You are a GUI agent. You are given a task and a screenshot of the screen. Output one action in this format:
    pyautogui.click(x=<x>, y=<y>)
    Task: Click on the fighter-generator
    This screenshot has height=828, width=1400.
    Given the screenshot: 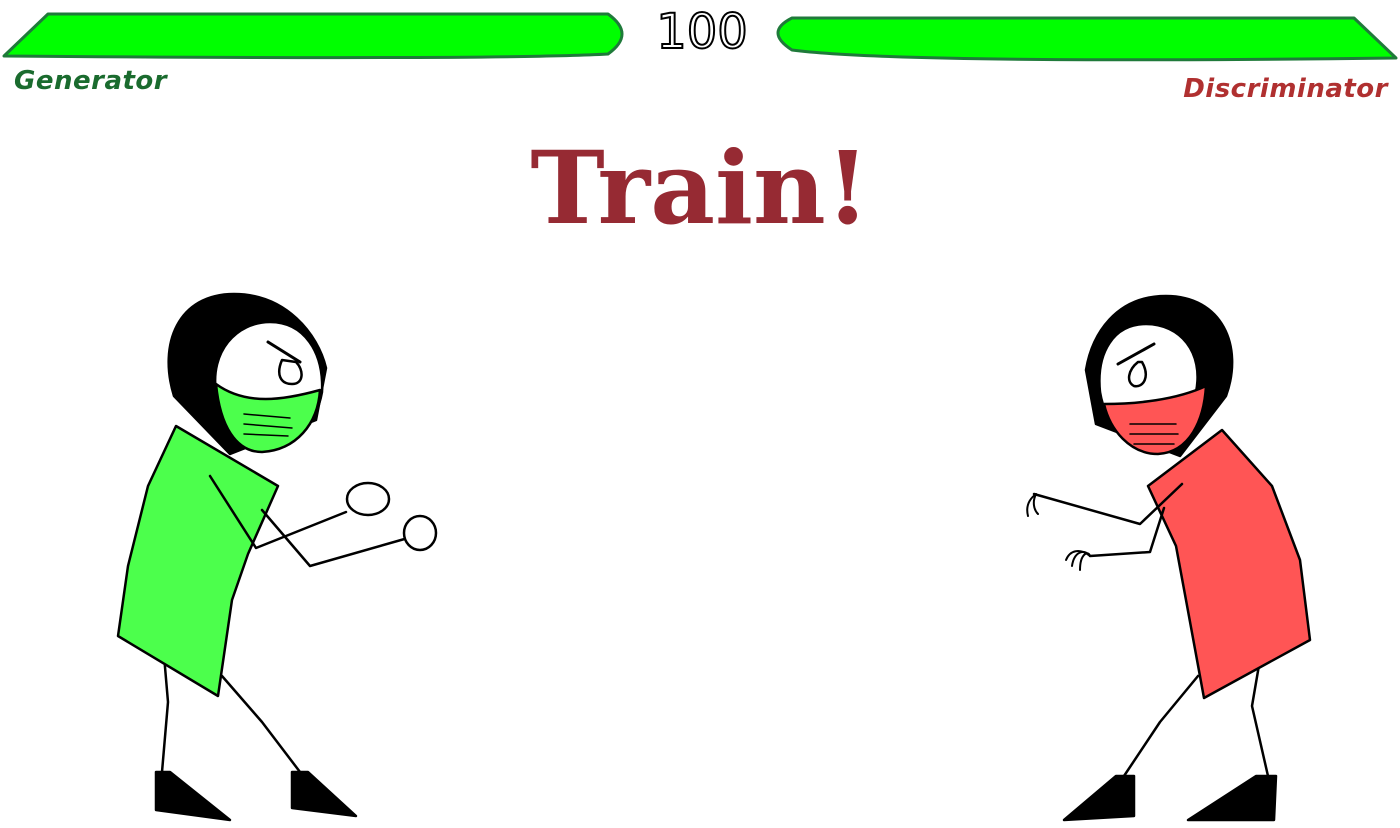 What is the action you would take?
    pyautogui.click(x=277, y=557)
    